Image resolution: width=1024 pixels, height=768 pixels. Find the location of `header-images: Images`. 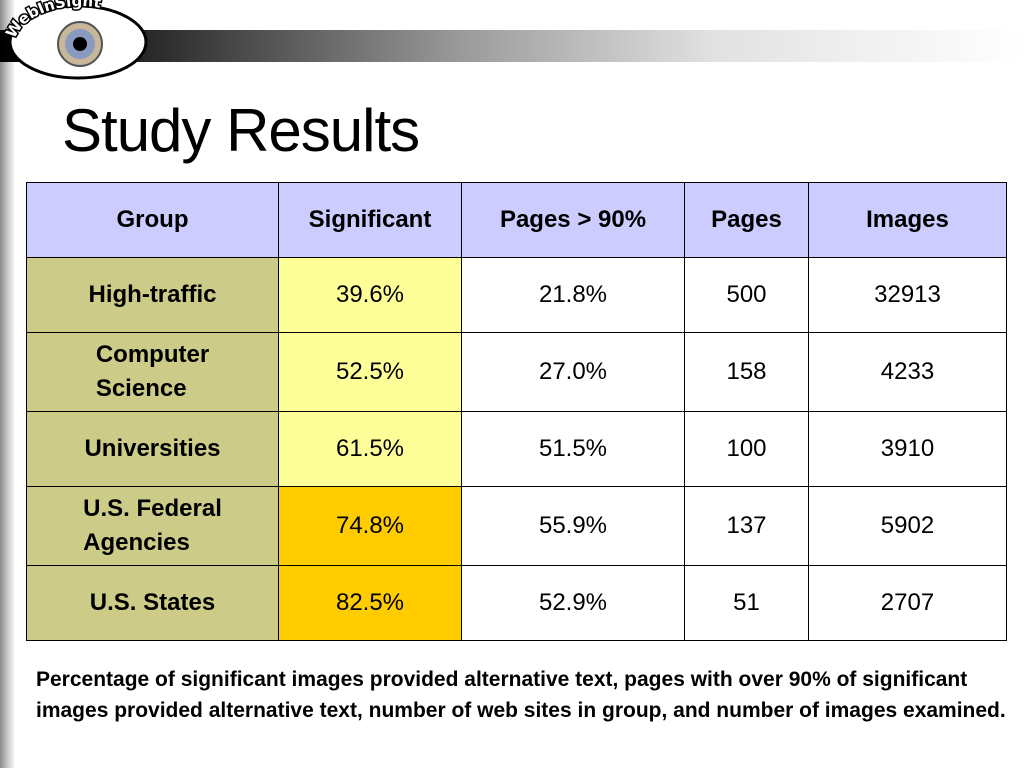

header-images: Images is located at coordinates (907, 220).